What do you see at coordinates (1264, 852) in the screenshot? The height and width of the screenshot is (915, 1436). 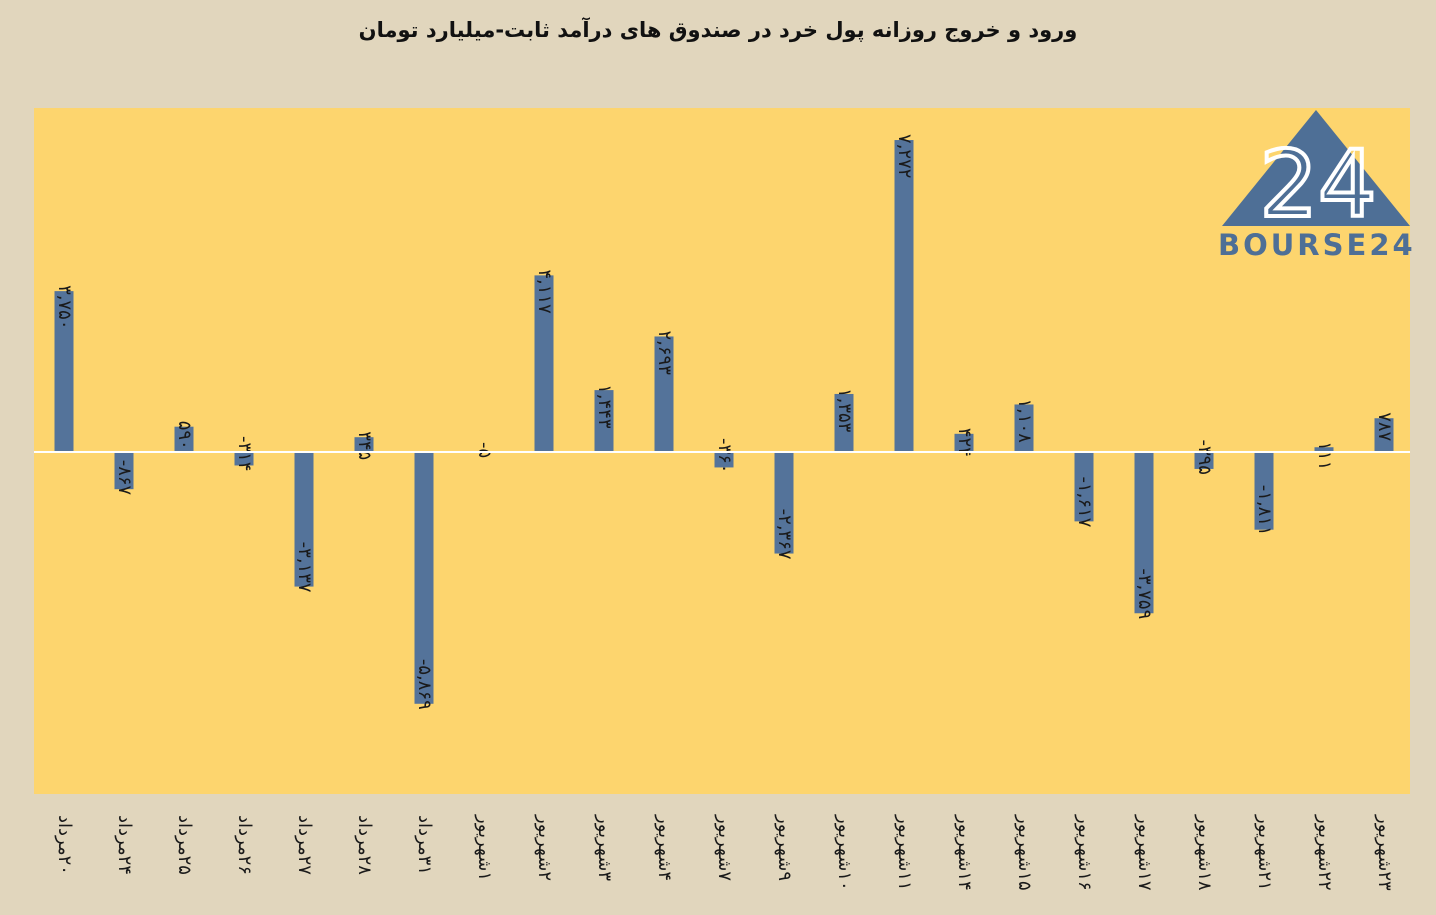 I see `x-tick-label: ۲۱شهریور` at bounding box center [1264, 852].